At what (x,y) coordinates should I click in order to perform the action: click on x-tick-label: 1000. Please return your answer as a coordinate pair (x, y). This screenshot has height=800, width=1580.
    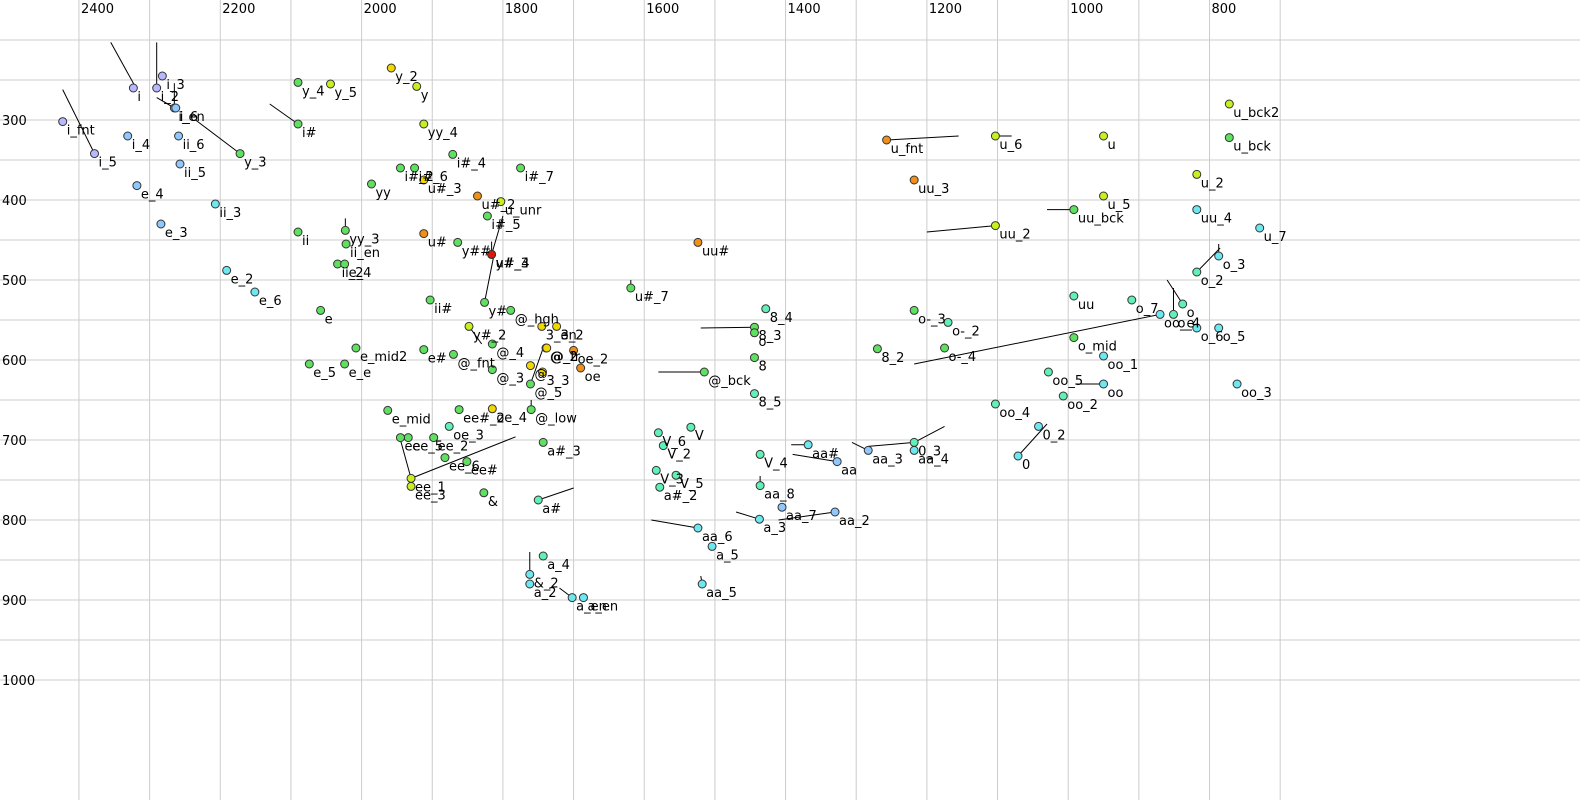
    Looking at the image, I should click on (1086, 9).